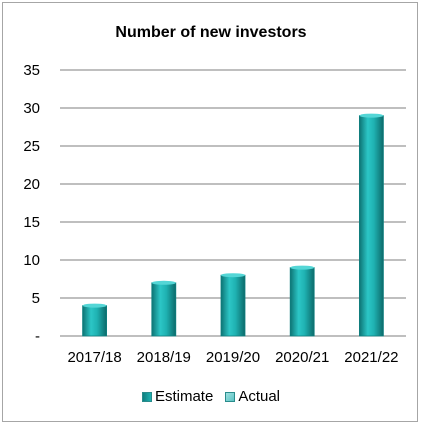 This screenshot has height=426, width=422. I want to click on legend-swatch-estimate, so click(146, 396).